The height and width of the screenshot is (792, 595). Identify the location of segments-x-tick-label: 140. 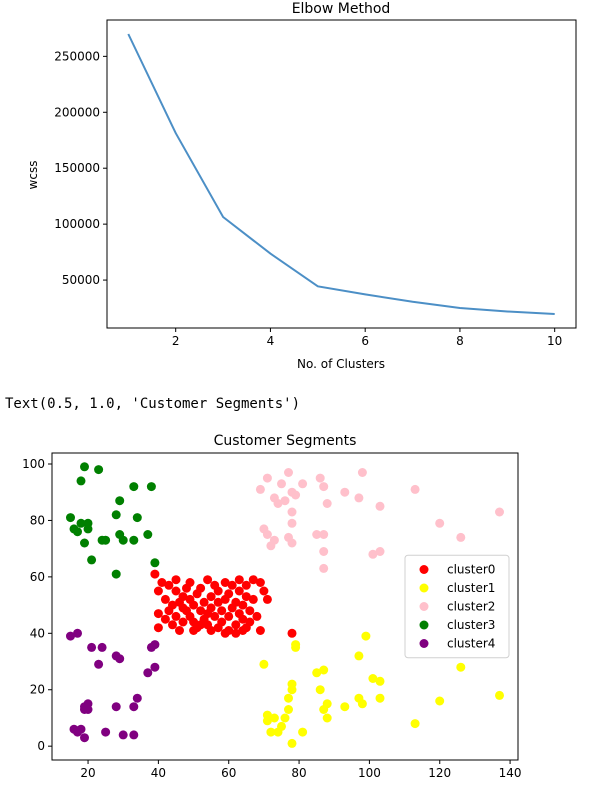
(510, 773).